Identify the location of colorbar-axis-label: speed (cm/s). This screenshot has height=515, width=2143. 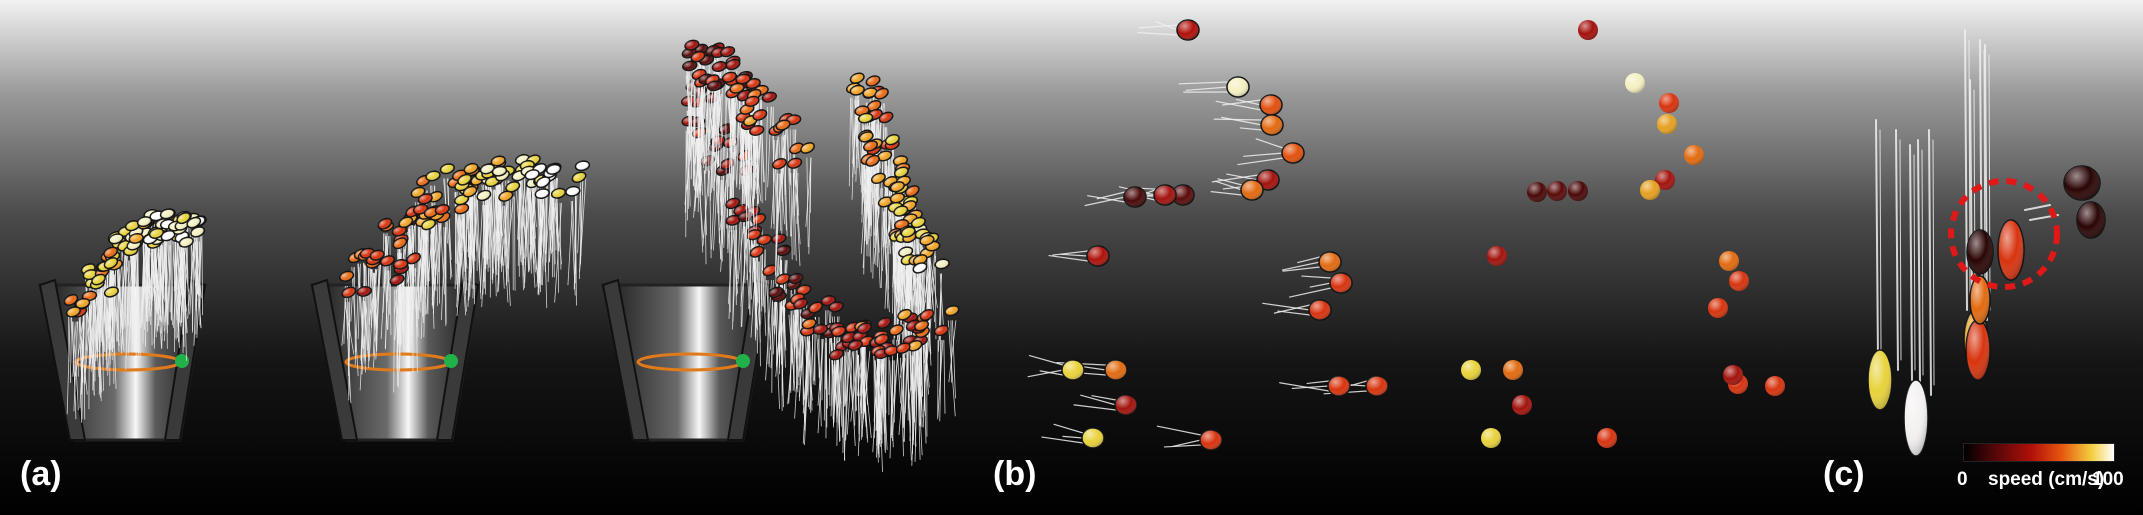
(2046, 479).